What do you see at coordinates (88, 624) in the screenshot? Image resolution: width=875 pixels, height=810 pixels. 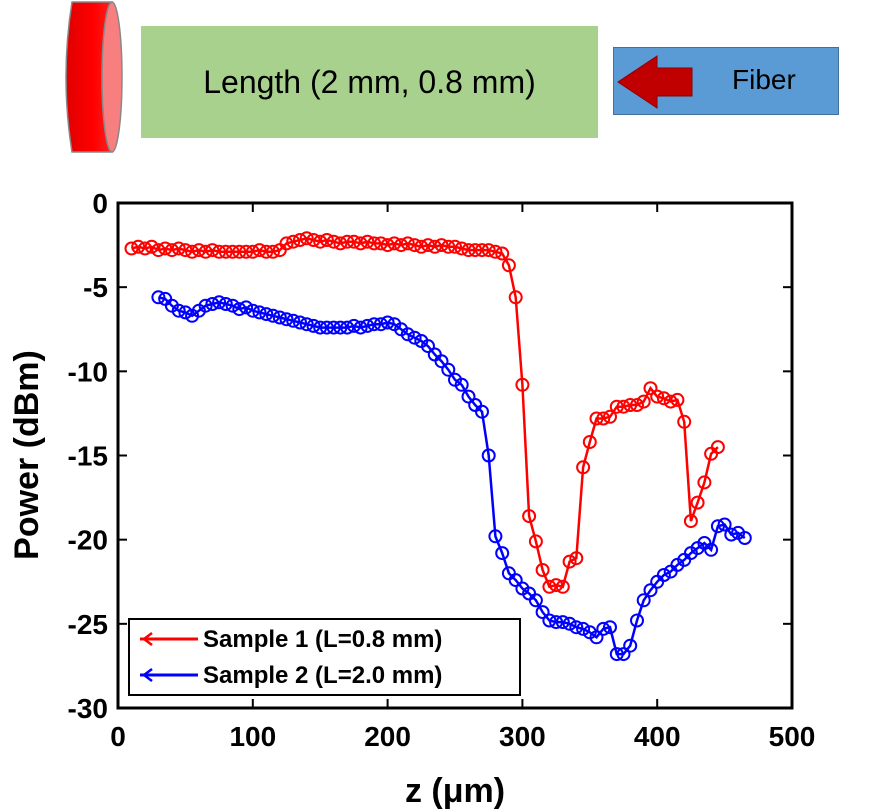 I see `y-tick-label: -25` at bounding box center [88, 624].